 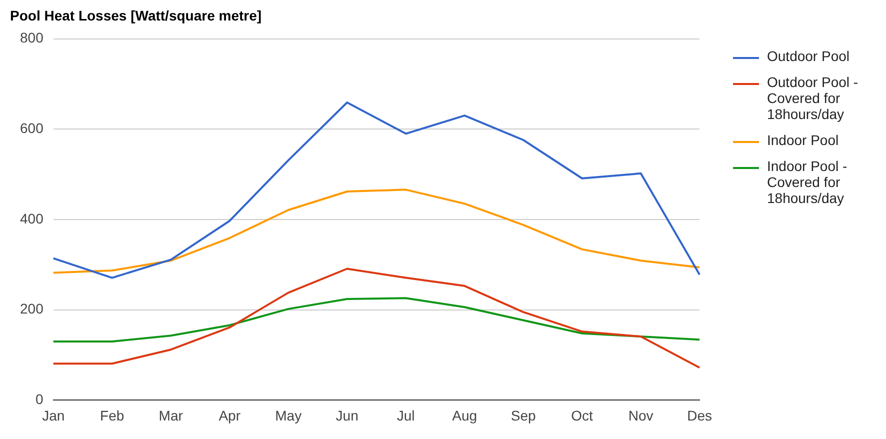 I want to click on x-tick-label: May, so click(x=288, y=415).